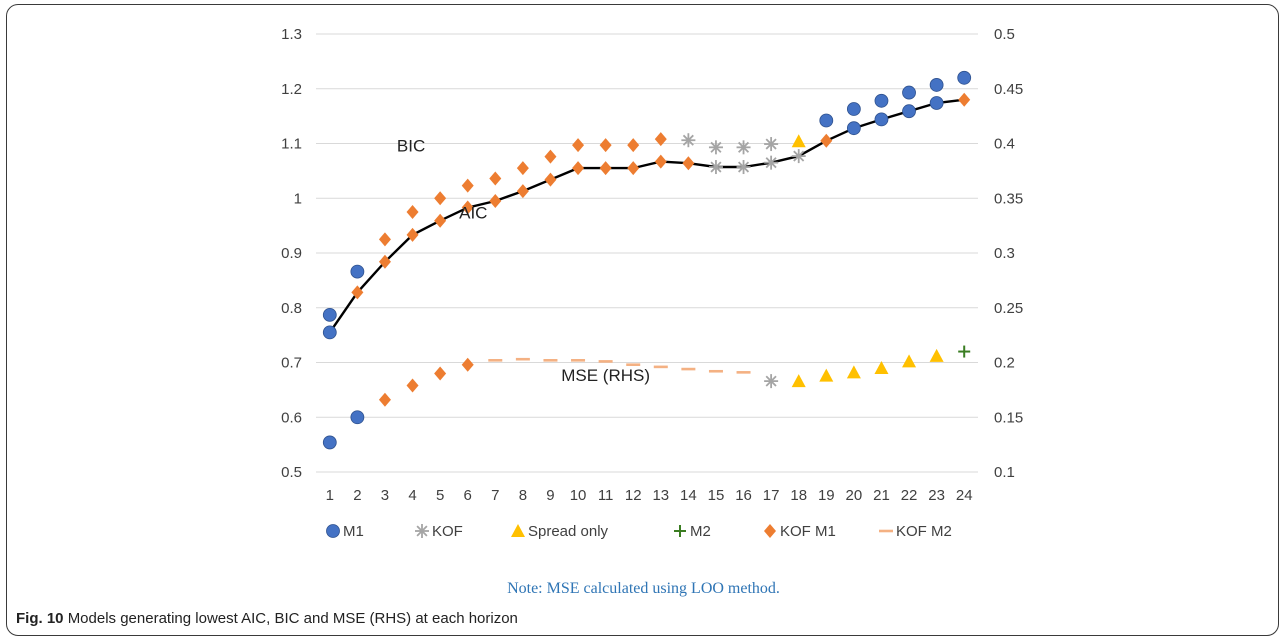 The image size is (1287, 643). I want to click on x-tick-label: 14, so click(688, 495).